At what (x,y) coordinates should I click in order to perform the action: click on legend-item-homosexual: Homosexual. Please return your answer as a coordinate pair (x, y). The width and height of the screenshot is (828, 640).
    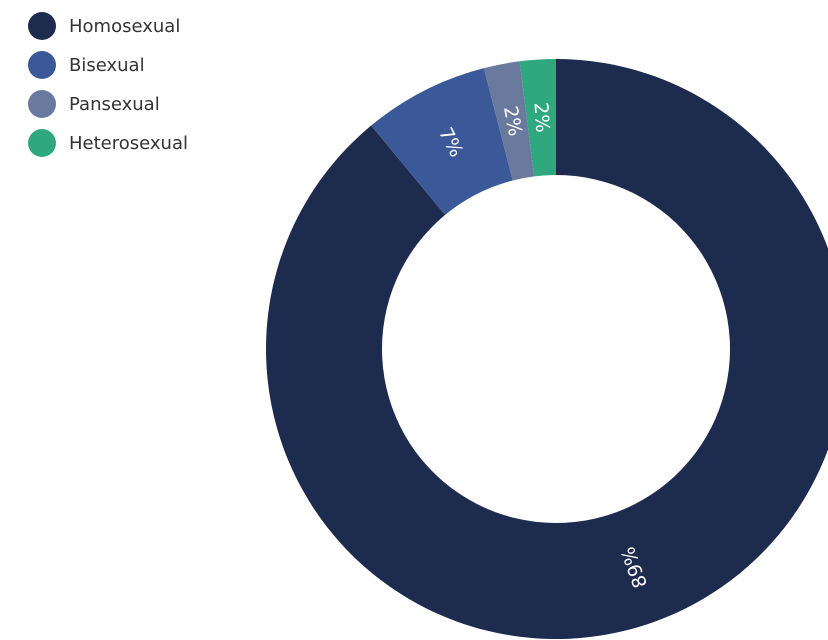
    Looking at the image, I should click on (108, 26).